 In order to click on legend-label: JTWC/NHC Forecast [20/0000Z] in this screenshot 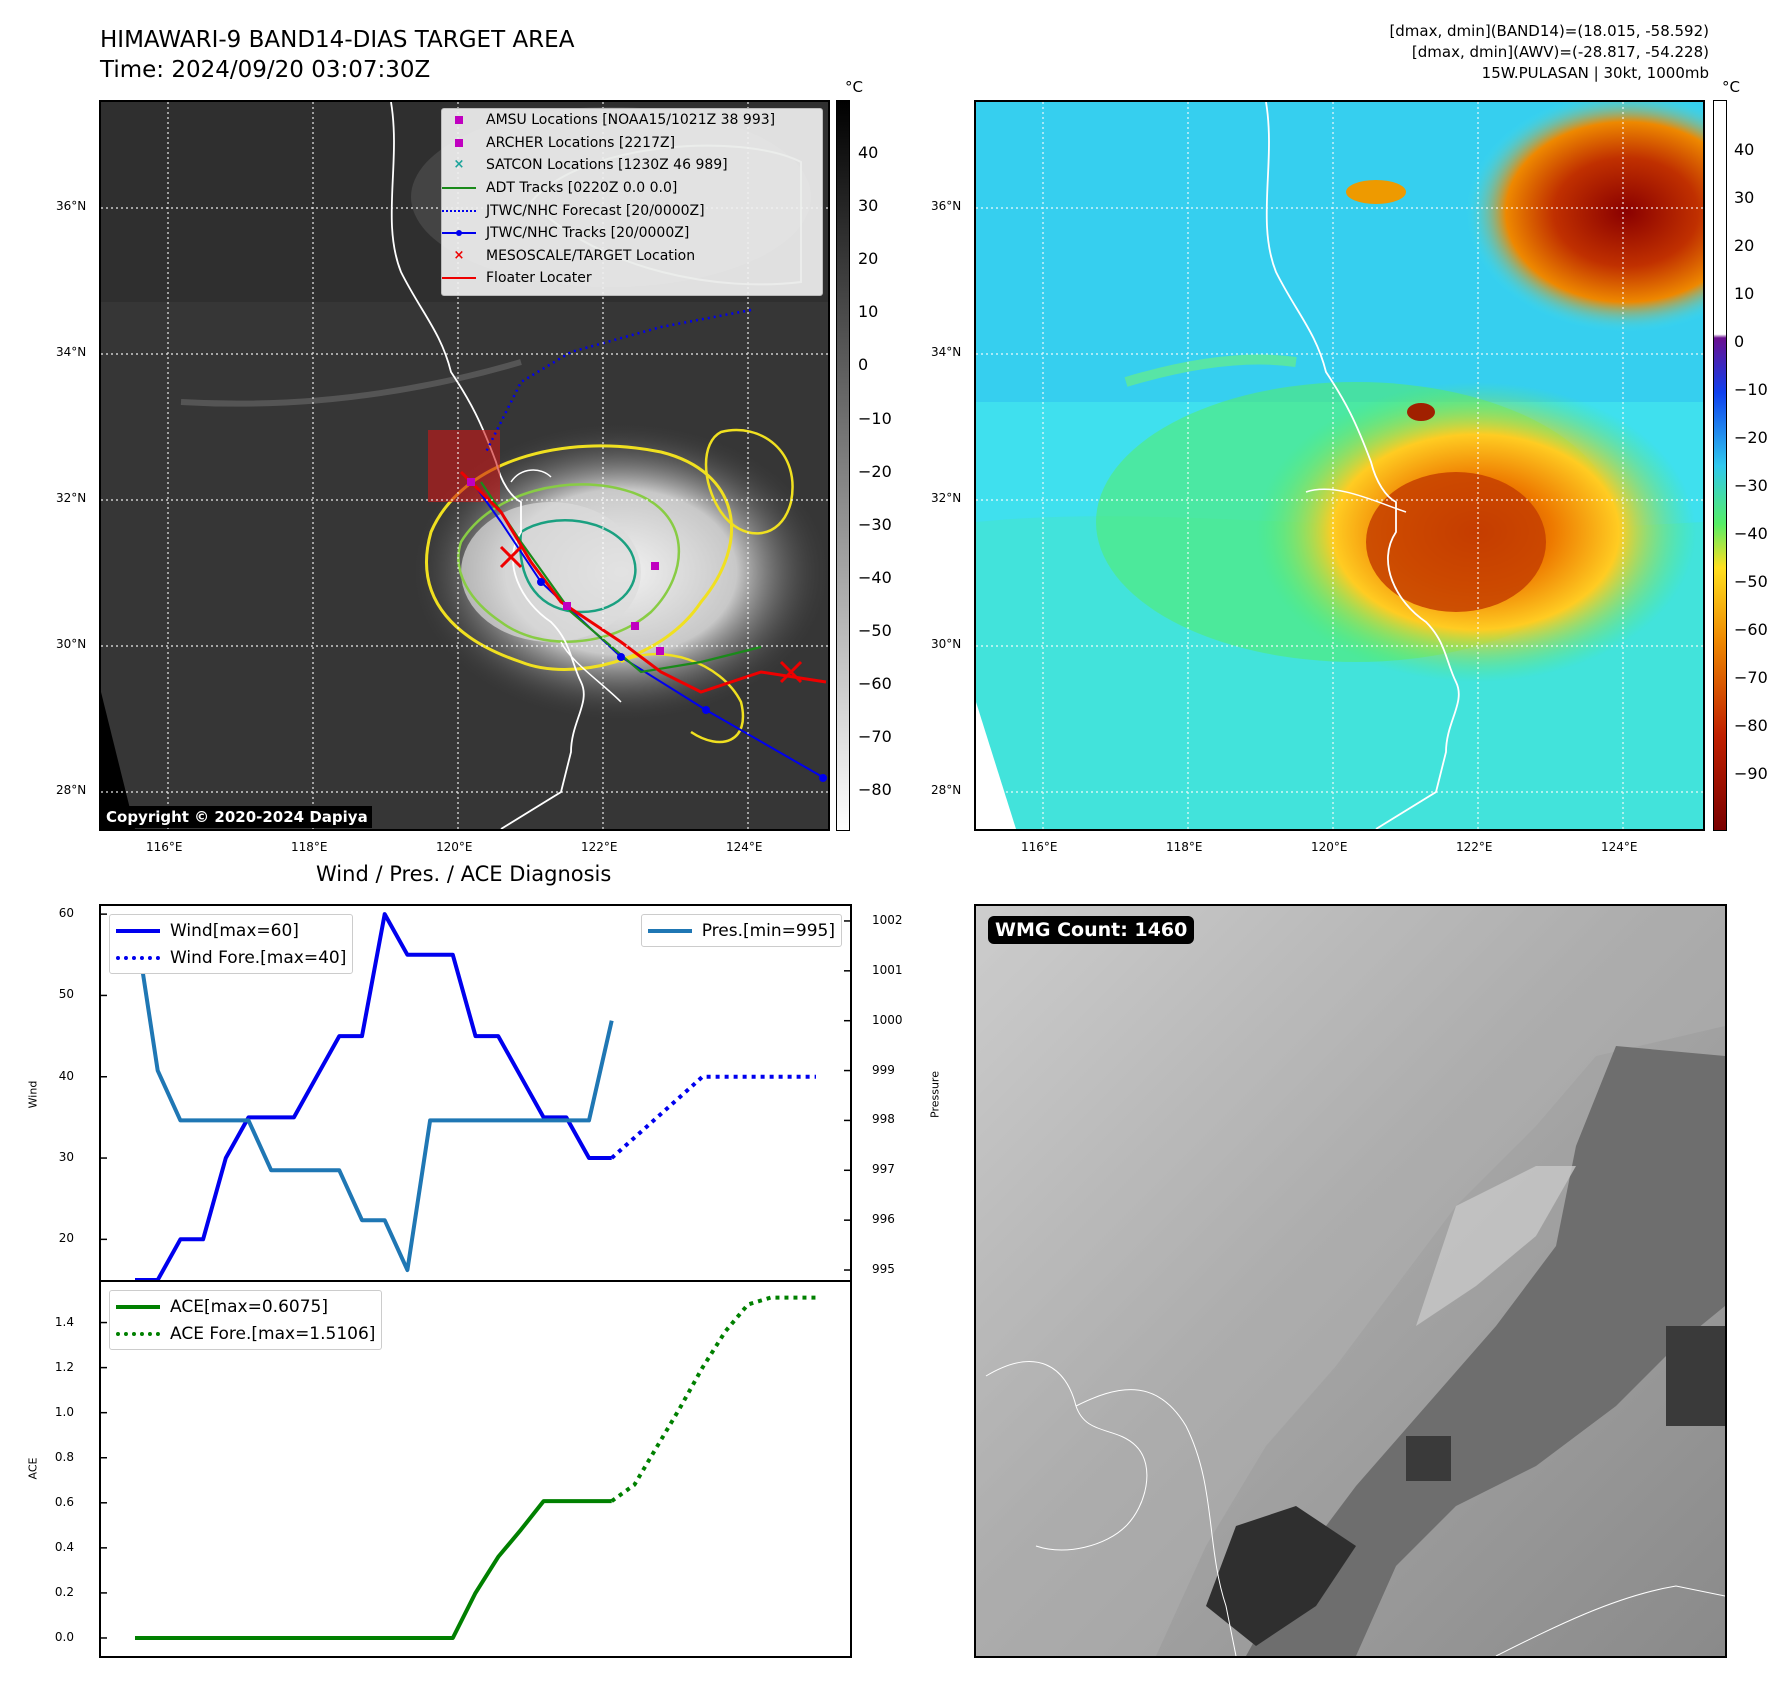, I will do `click(595, 210)`.